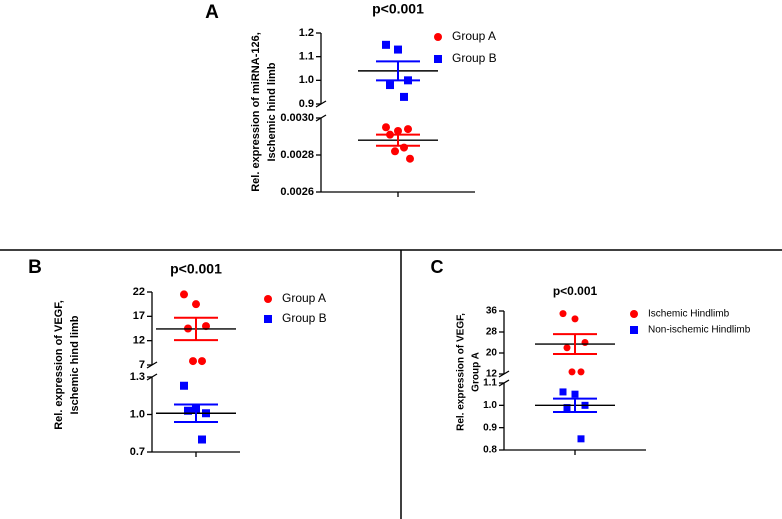 Image resolution: width=782 pixels, height=519 pixels. What do you see at coordinates (306, 33) in the screenshot?
I see `y-tick-label: 1.2` at bounding box center [306, 33].